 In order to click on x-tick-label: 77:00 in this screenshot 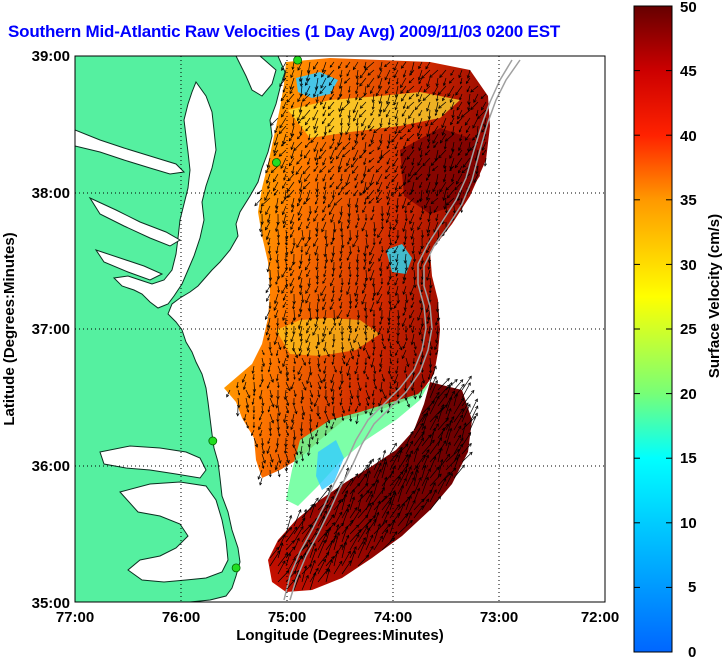, I will do `click(75, 617)`.